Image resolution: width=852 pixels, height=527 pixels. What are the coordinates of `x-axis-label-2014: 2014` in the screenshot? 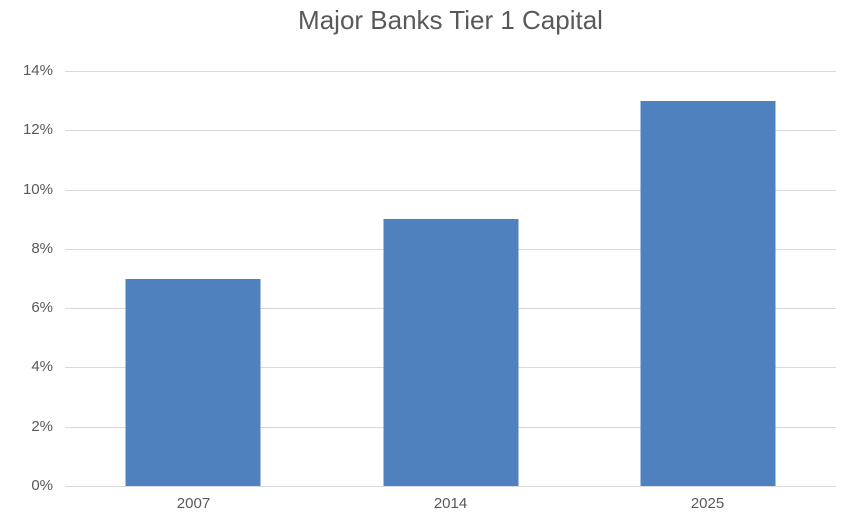 It's located at (450, 503).